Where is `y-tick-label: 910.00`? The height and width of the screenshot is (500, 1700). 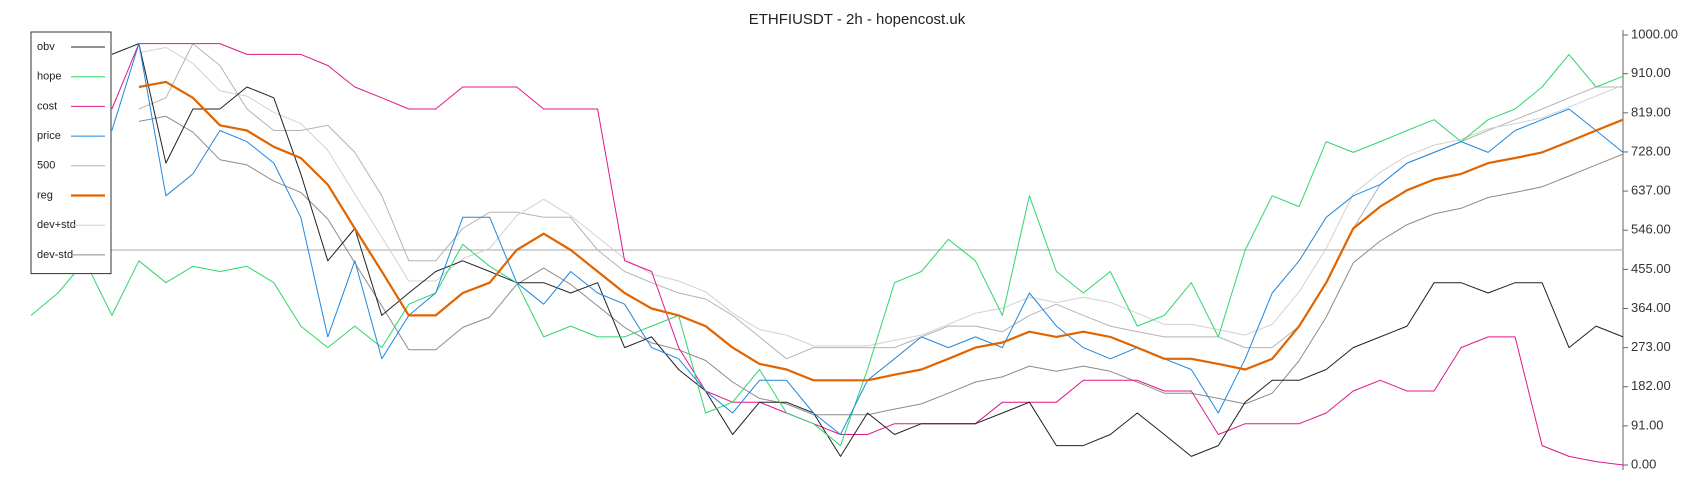 y-tick-label: 910.00 is located at coordinates (1651, 72).